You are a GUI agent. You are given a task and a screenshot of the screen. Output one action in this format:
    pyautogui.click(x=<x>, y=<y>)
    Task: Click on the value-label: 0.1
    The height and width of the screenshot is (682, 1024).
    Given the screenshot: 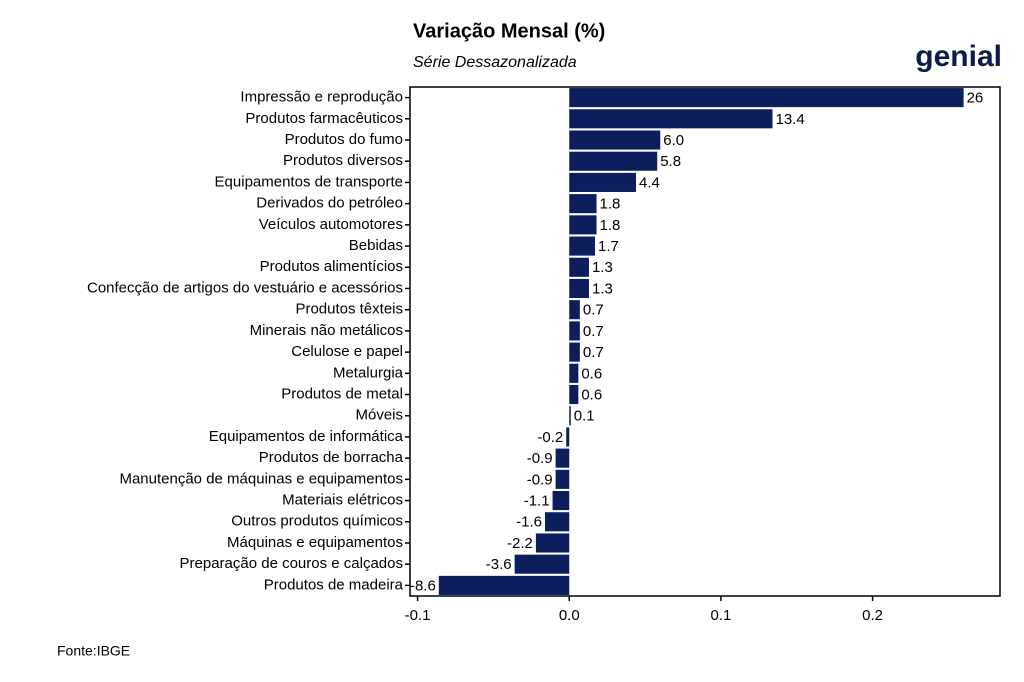 What is the action you would take?
    pyautogui.click(x=584, y=416)
    